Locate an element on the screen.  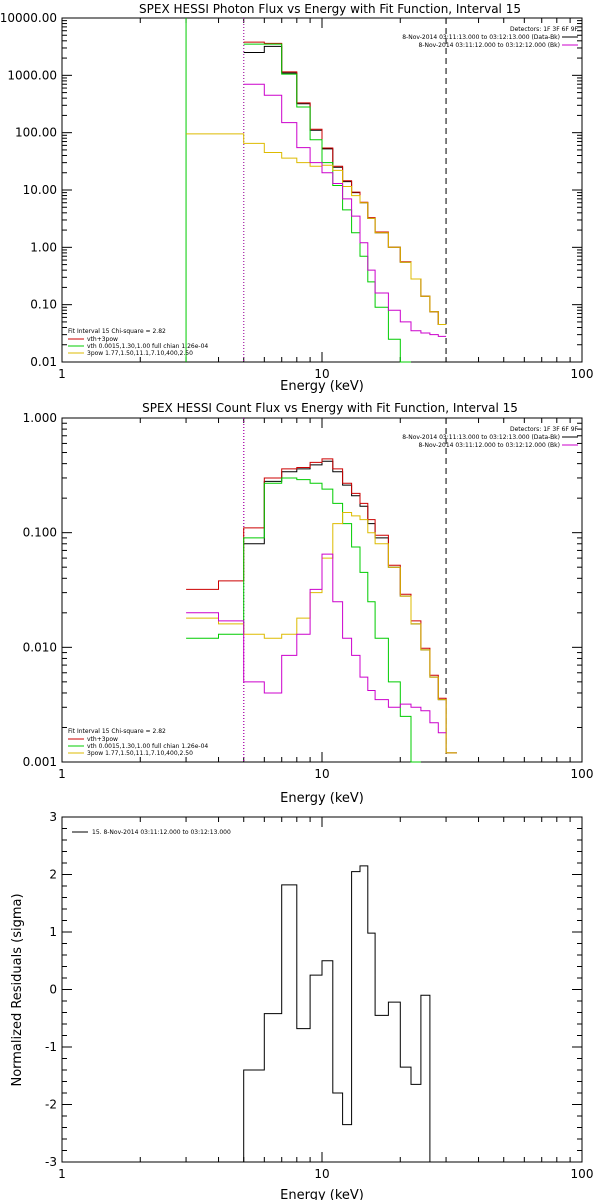
count-flux-markers is located at coordinates (345, 590).